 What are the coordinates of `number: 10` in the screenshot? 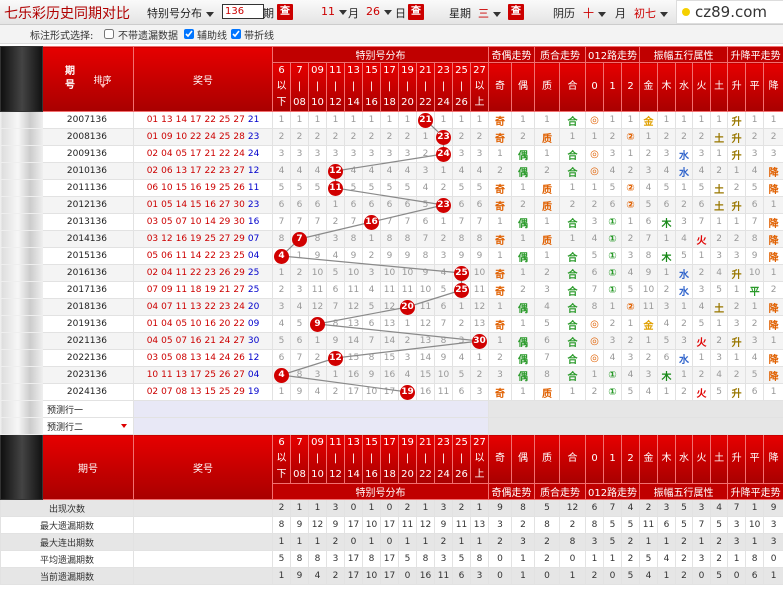 It's located at (152, 375).